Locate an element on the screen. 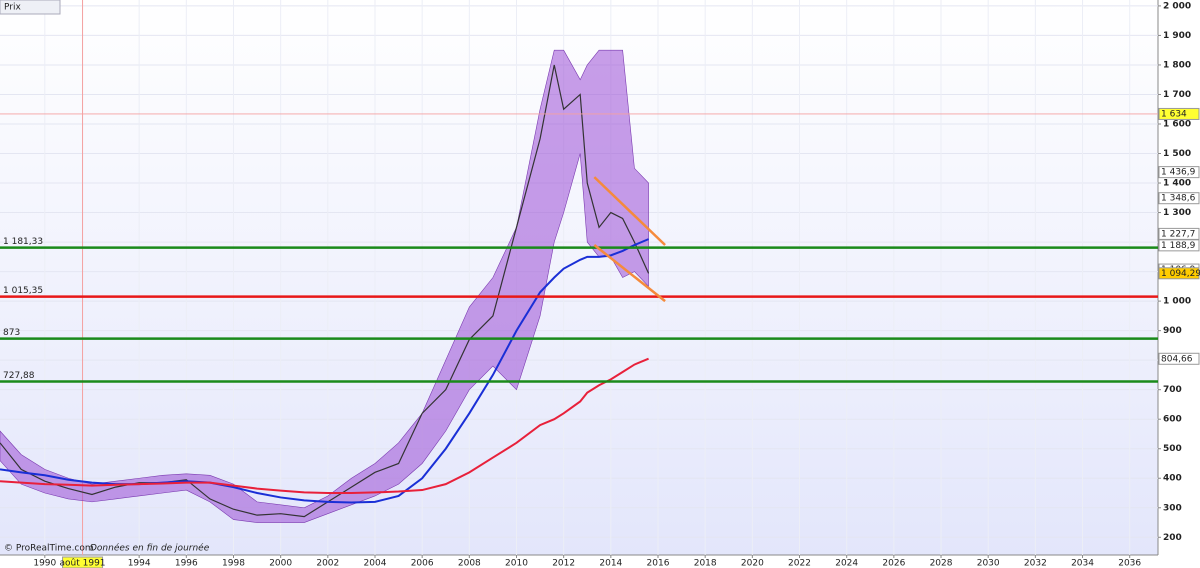 The image size is (1200, 568). y-tick-label: 600 is located at coordinates (1172, 420).